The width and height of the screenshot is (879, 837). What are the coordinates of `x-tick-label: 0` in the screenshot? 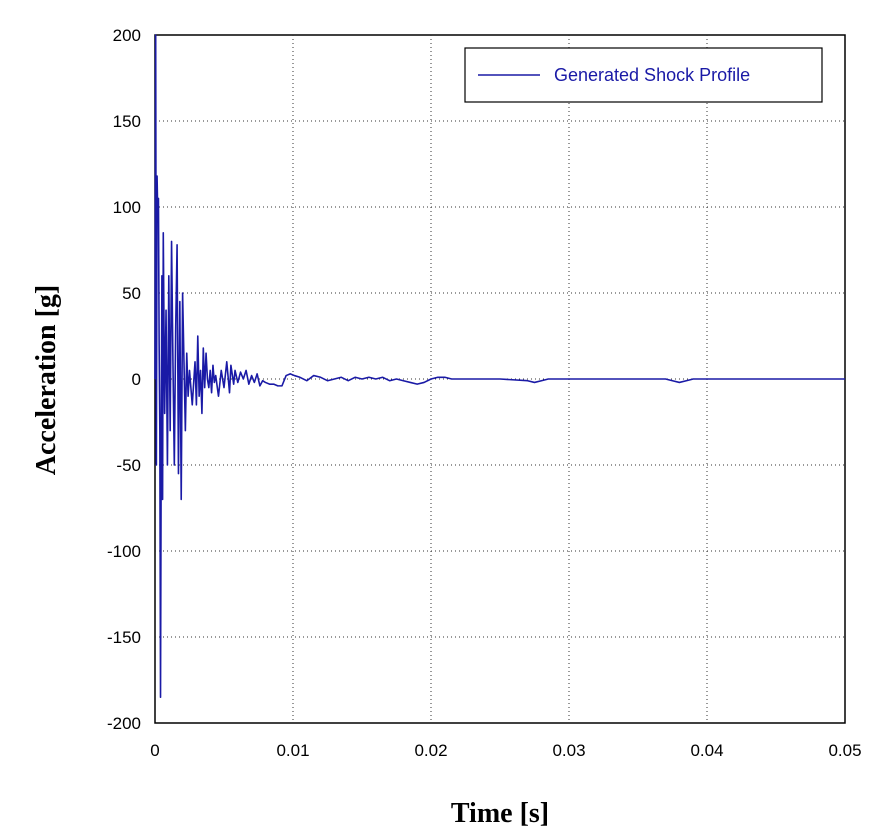 It's located at (154, 750).